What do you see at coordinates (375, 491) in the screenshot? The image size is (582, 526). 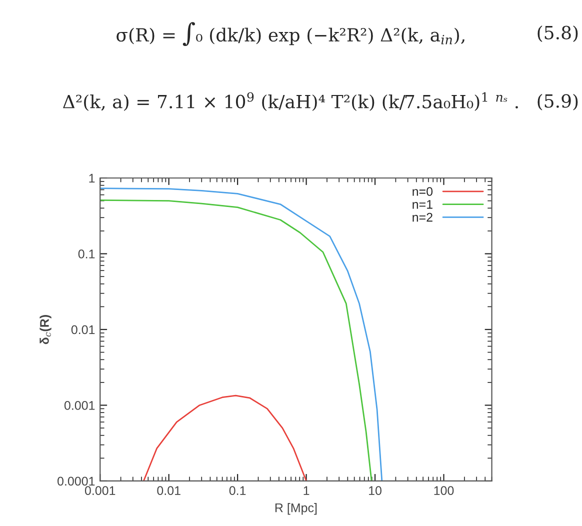 I see `x-tick-label: 10` at bounding box center [375, 491].